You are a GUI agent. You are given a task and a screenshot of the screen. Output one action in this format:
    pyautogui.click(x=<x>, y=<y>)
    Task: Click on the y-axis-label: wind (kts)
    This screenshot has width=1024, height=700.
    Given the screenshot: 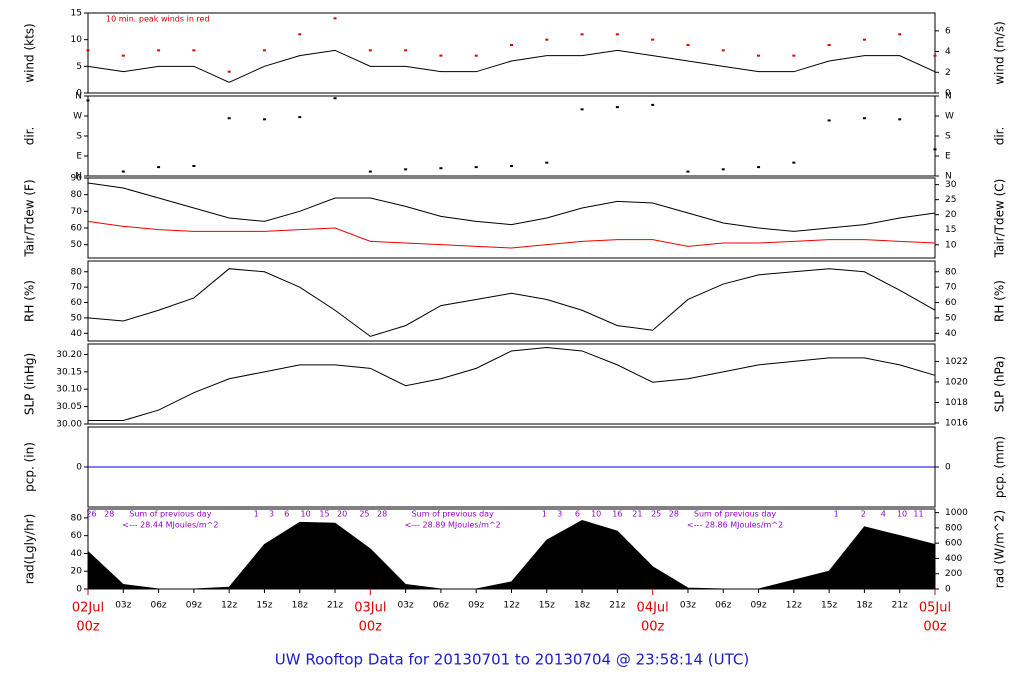 What is the action you would take?
    pyautogui.click(x=30, y=52)
    